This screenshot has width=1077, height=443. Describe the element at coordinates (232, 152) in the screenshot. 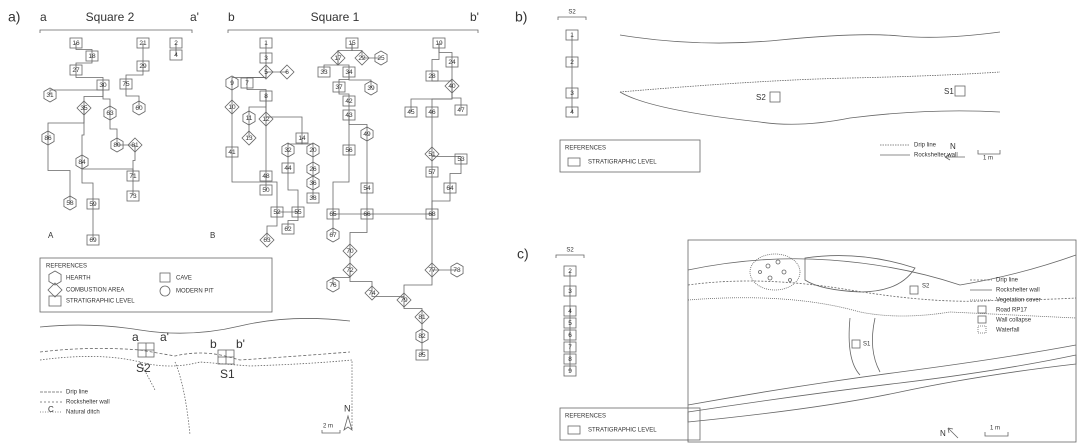

I see `node-label: 41` at that location.